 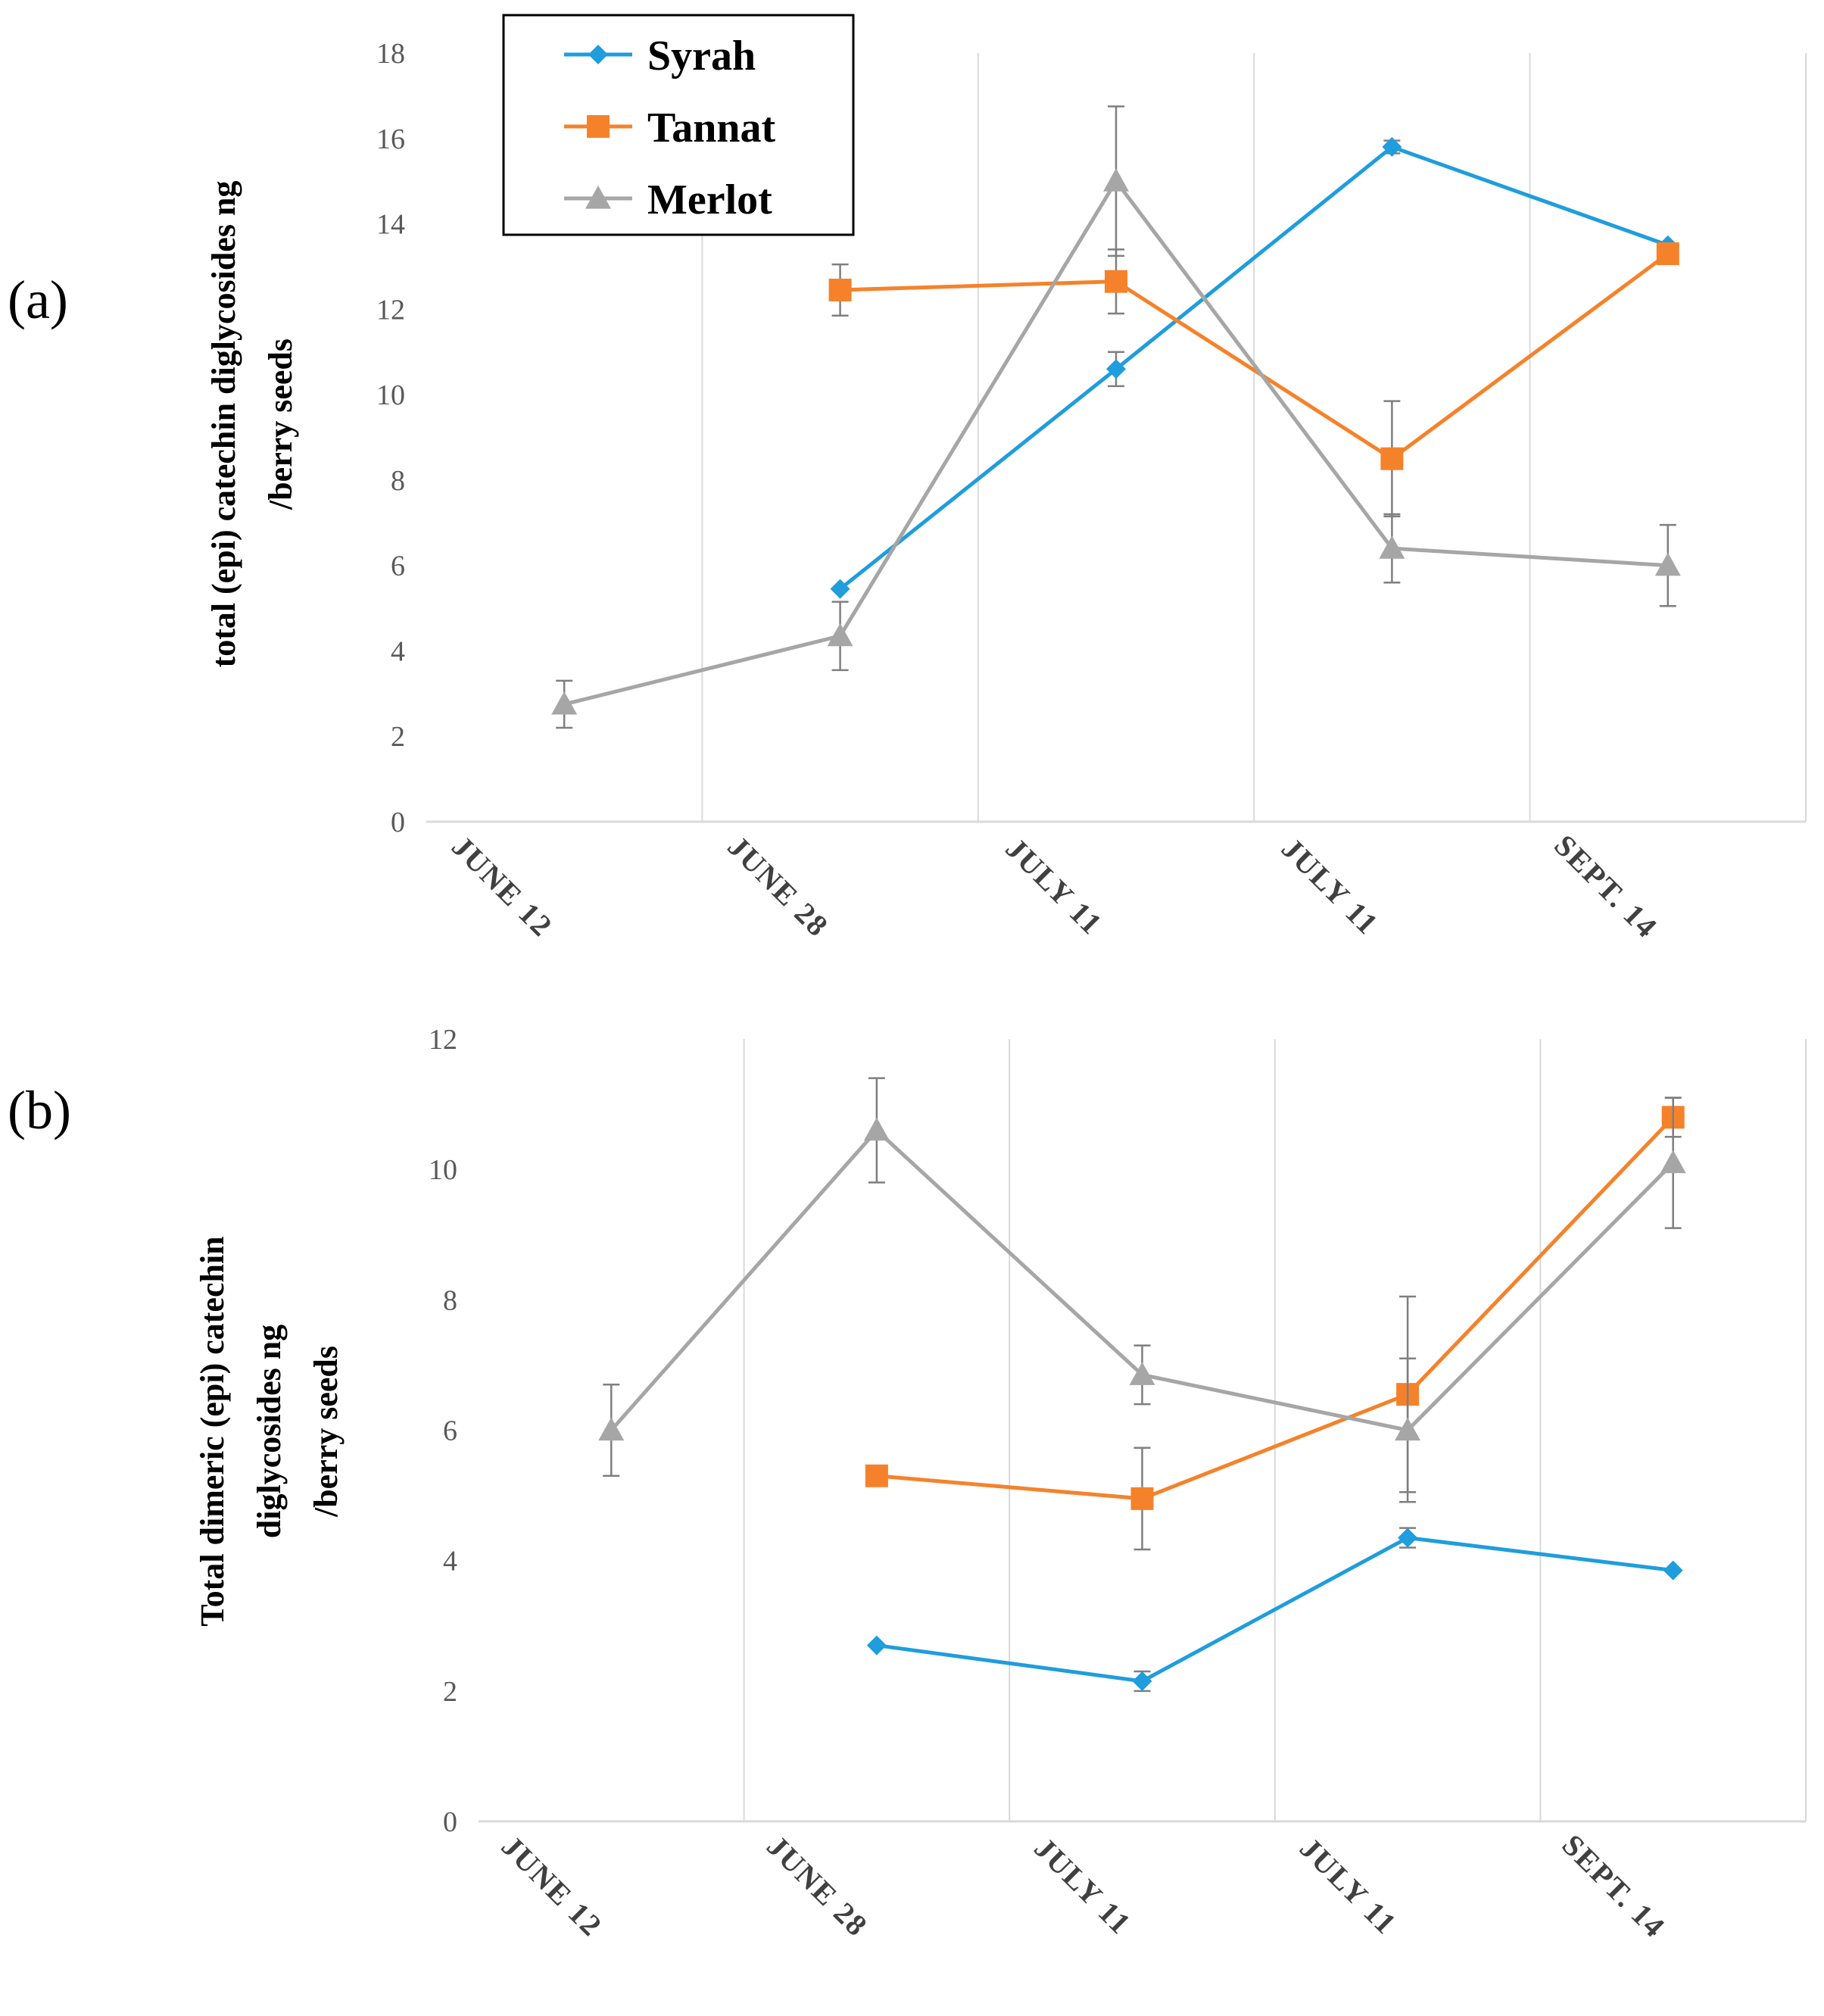 What do you see at coordinates (390, 139) in the screenshot?
I see `y-tick-label: 16` at bounding box center [390, 139].